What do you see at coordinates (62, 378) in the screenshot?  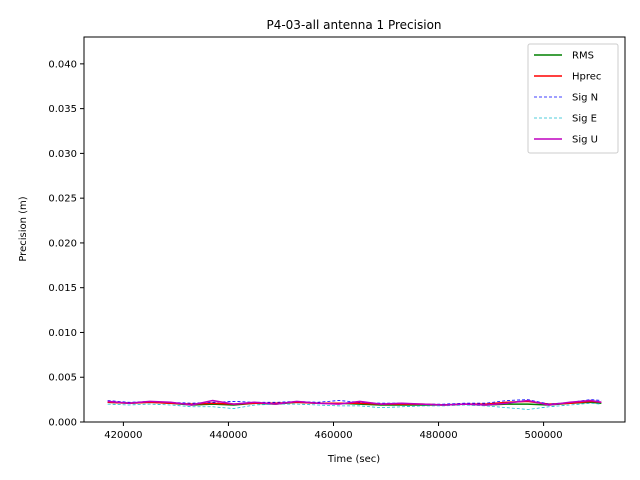 I see `y-tick-label: 0.005` at bounding box center [62, 378].